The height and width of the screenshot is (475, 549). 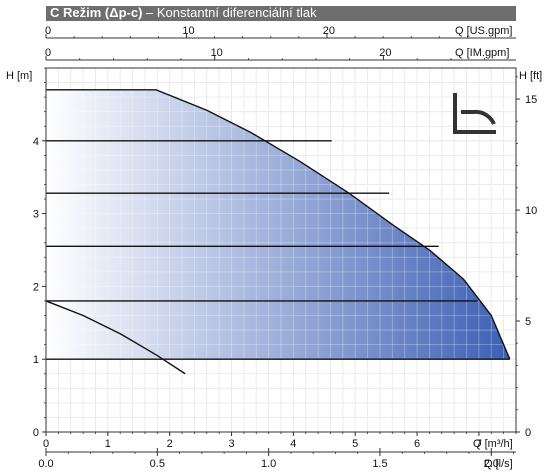 I want to click on y-left-tick-label: 4, so click(x=36, y=142).